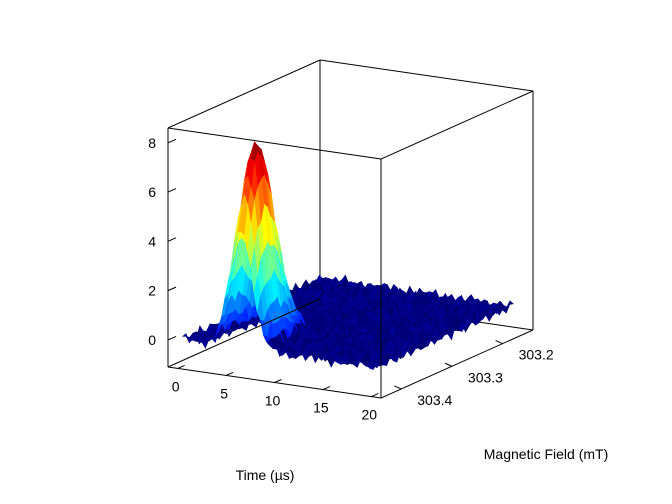 This screenshot has width=672, height=504. I want to click on z-tick-label: 0, so click(152, 340).